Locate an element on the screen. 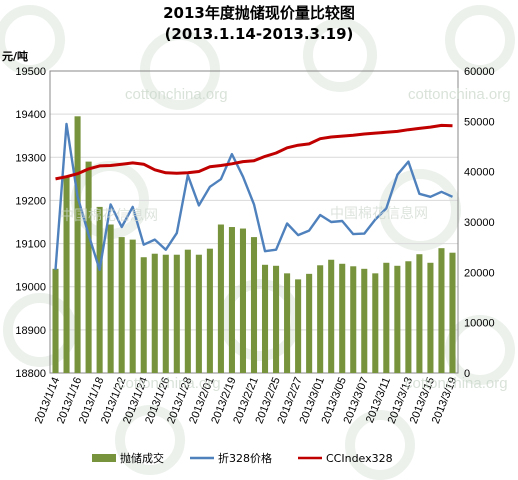 The height and width of the screenshot is (480, 518). y-right-tick-label: 30000 is located at coordinates (479, 223).